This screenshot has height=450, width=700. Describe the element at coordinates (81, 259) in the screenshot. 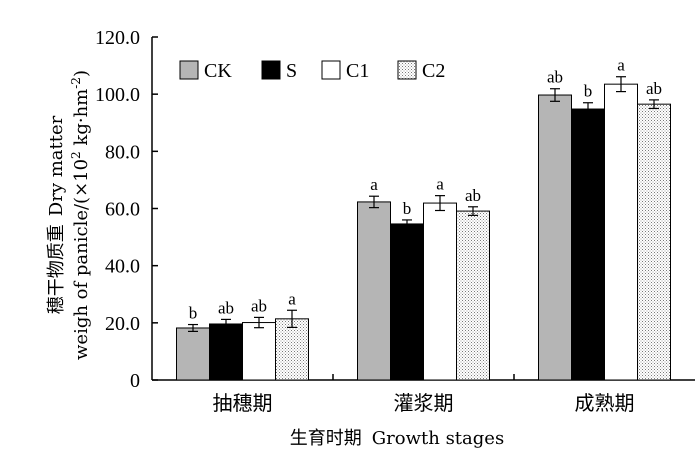

I see `y-axis-title-en-2: weigh of panicle/(×10` at that location.